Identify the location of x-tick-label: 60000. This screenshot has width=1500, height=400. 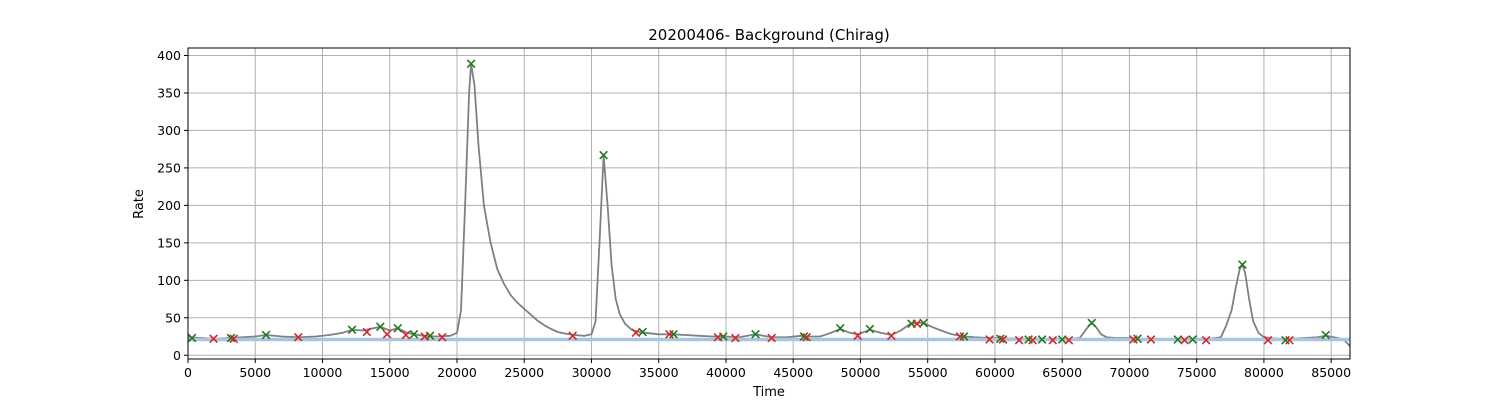
(995, 372).